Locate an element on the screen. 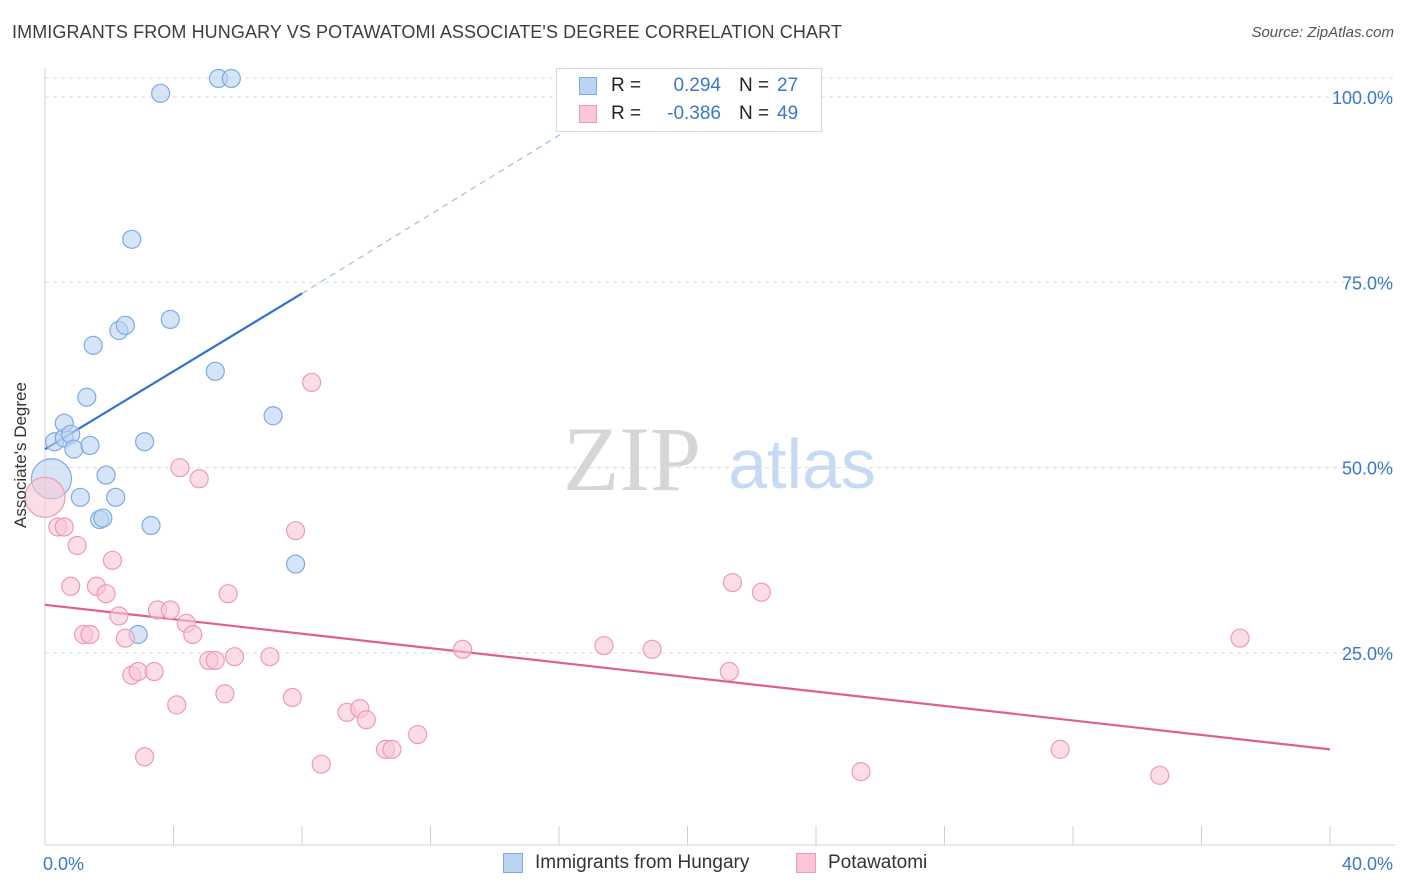  legend-r-value: 0.294 is located at coordinates (697, 85).